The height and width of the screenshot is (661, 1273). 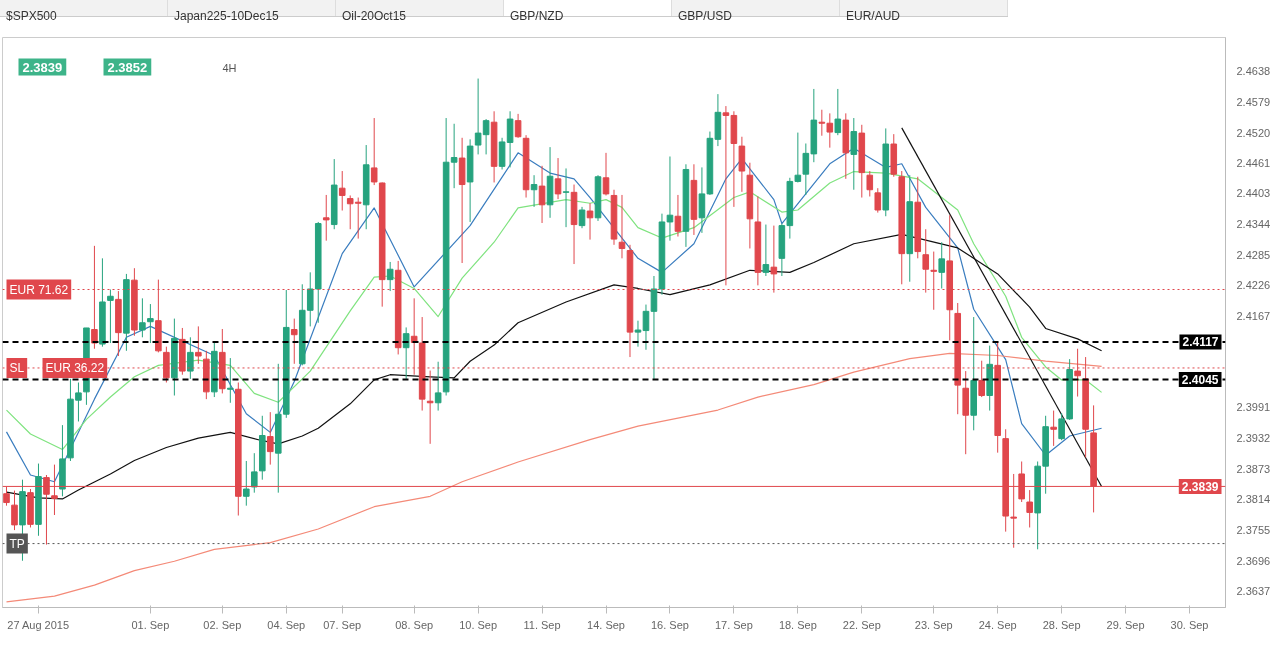 I want to click on x-tick-label: 18. Sep, so click(x=797, y=624).